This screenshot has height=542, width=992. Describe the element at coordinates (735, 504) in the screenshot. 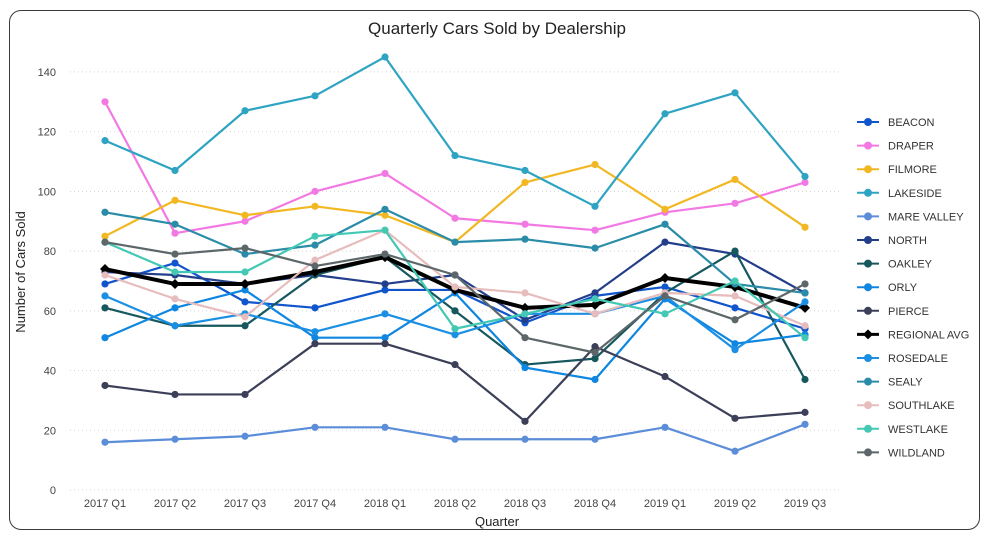

I see `x-tick-label: 2019 Q2` at that location.